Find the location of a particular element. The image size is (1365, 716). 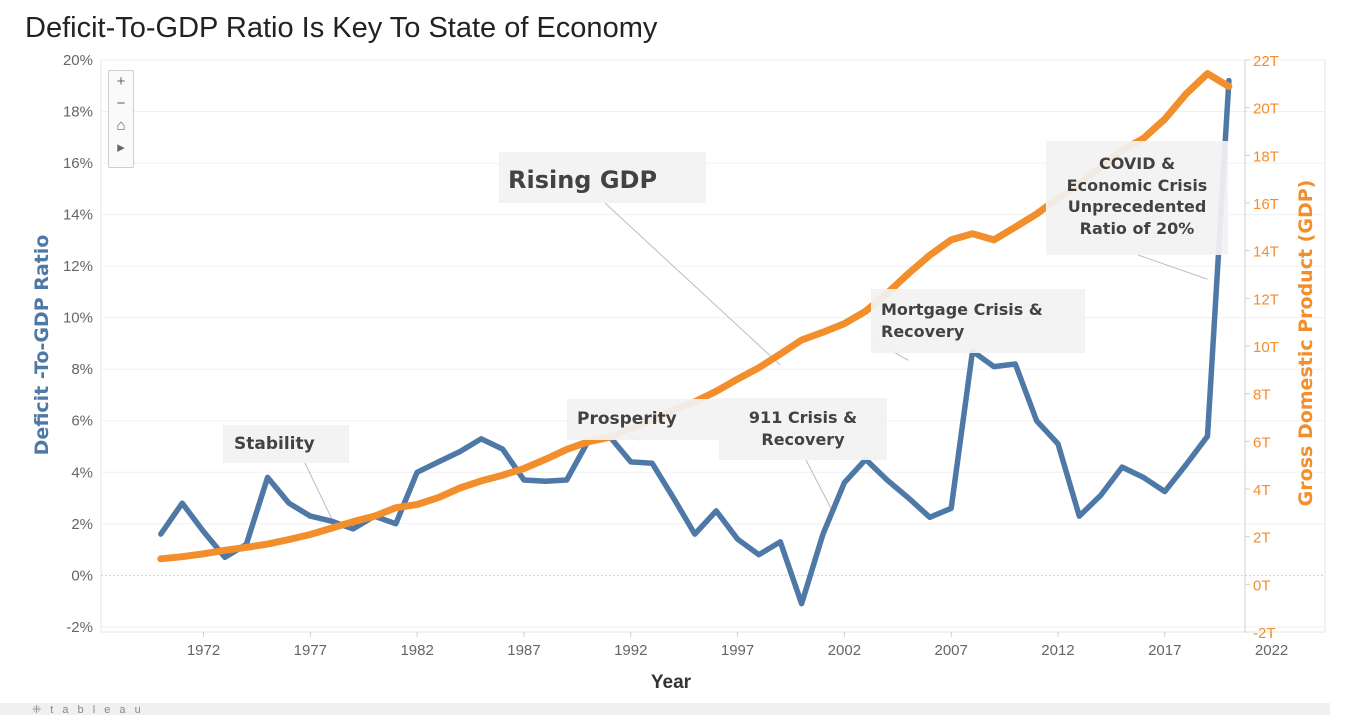

x-tick-label: 2022 is located at coordinates (1271, 650).